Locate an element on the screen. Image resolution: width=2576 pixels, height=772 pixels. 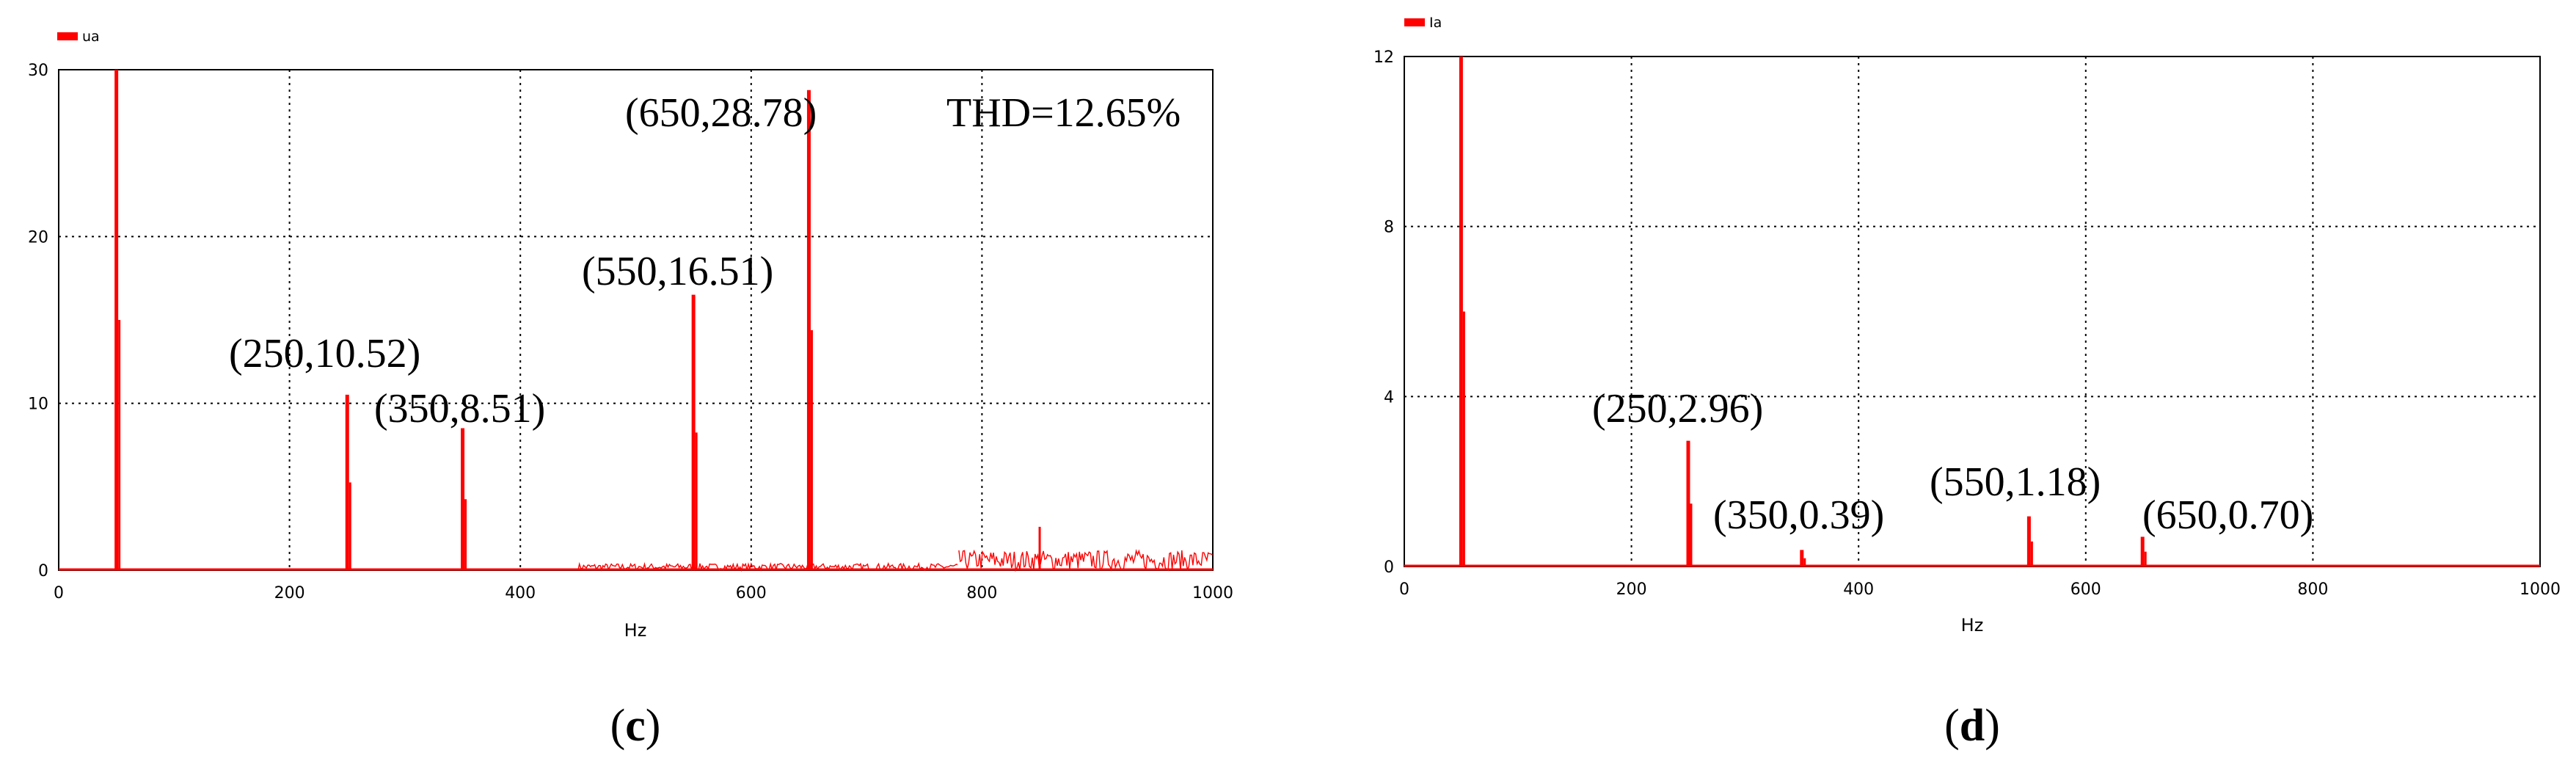
y-tick-label-12: 12 is located at coordinates (1384, 57).